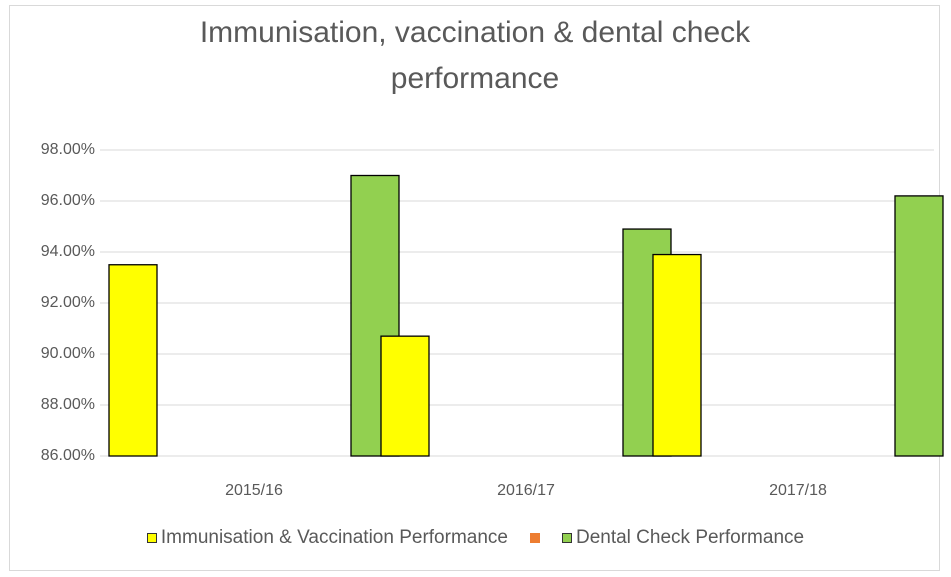  What do you see at coordinates (68, 353) in the screenshot?
I see `y-tick-label: 90.00%` at bounding box center [68, 353].